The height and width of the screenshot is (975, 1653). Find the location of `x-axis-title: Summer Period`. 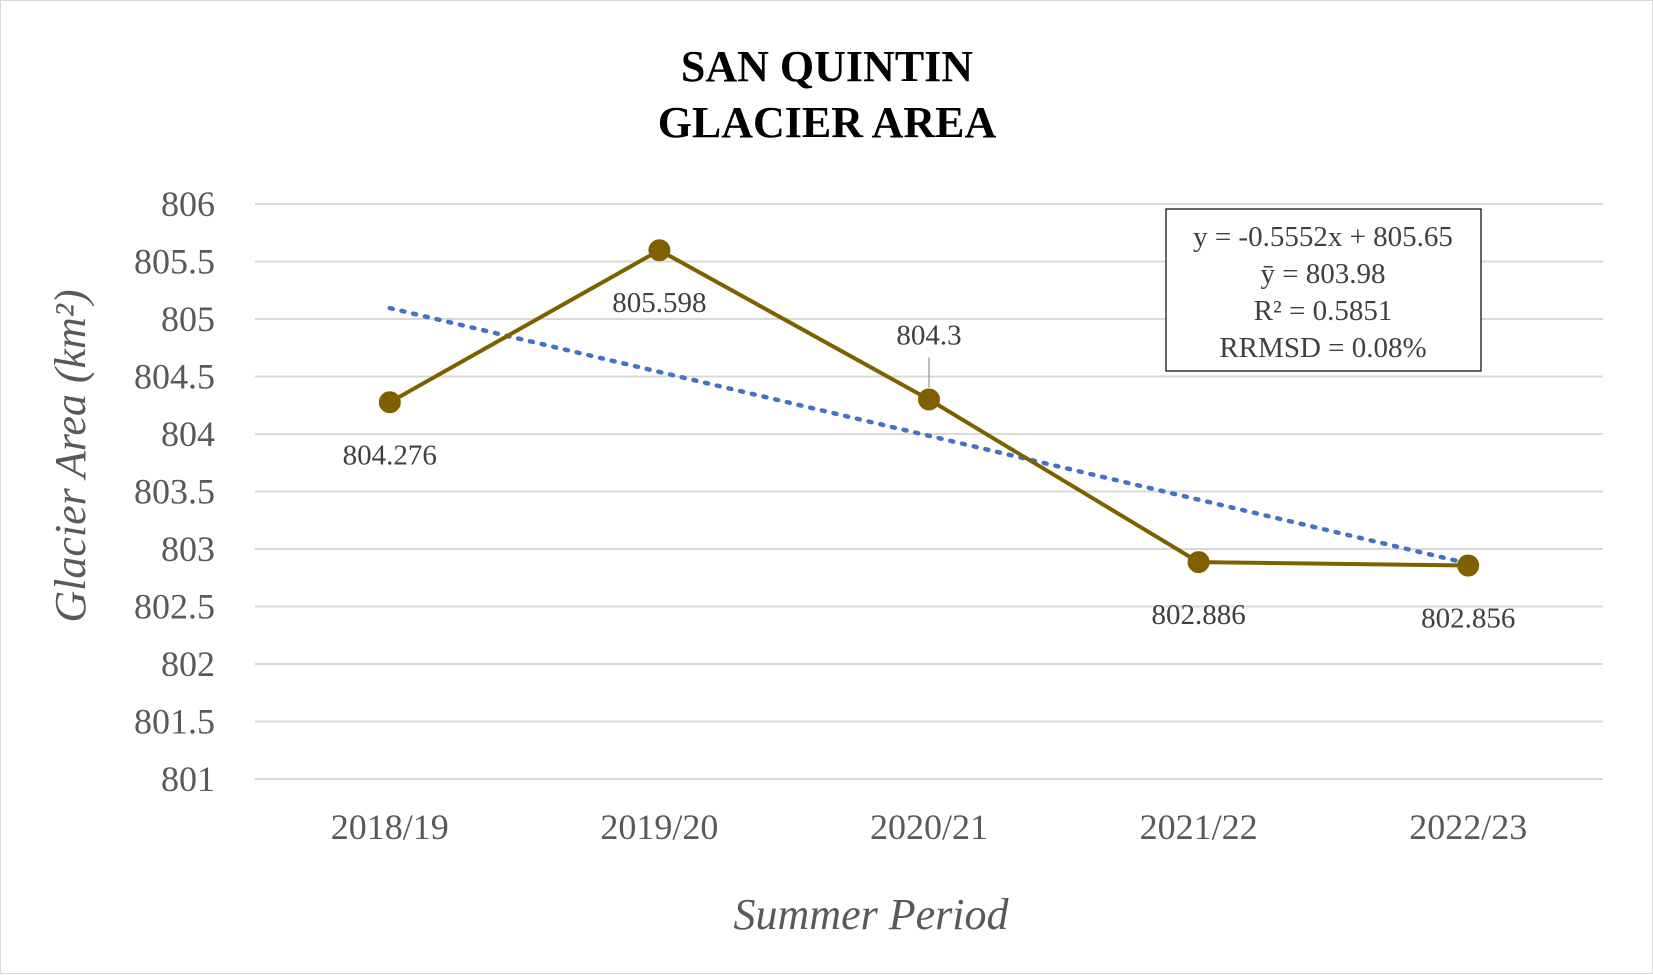

x-axis-title: Summer Period is located at coordinates (872, 914).